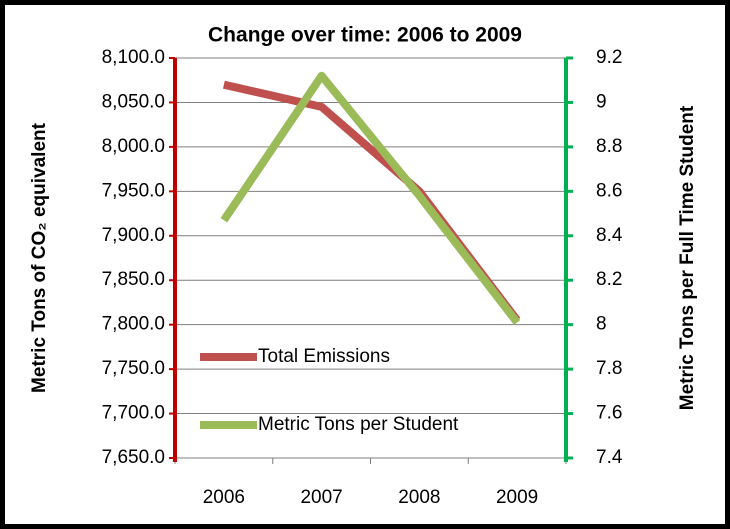 The image size is (730, 529). I want to click on x-tick-label: 2009, so click(517, 497).